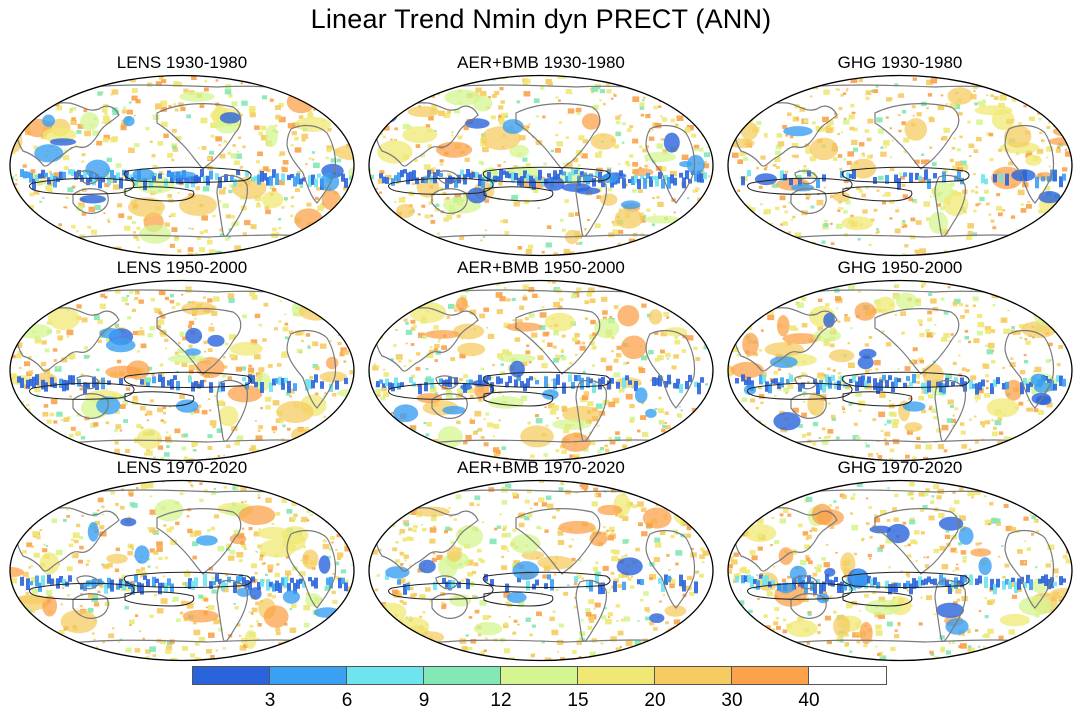 The width and height of the screenshot is (1082, 719). I want to click on map-panel: LENS 1930-1980, so click(182, 155).